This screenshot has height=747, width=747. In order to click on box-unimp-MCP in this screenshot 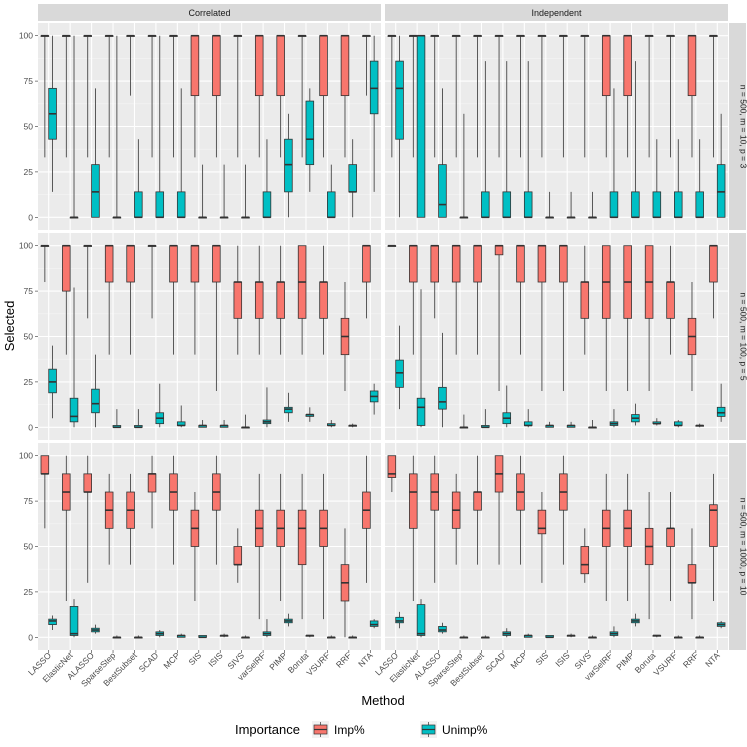, I will do `click(181, 635)`.